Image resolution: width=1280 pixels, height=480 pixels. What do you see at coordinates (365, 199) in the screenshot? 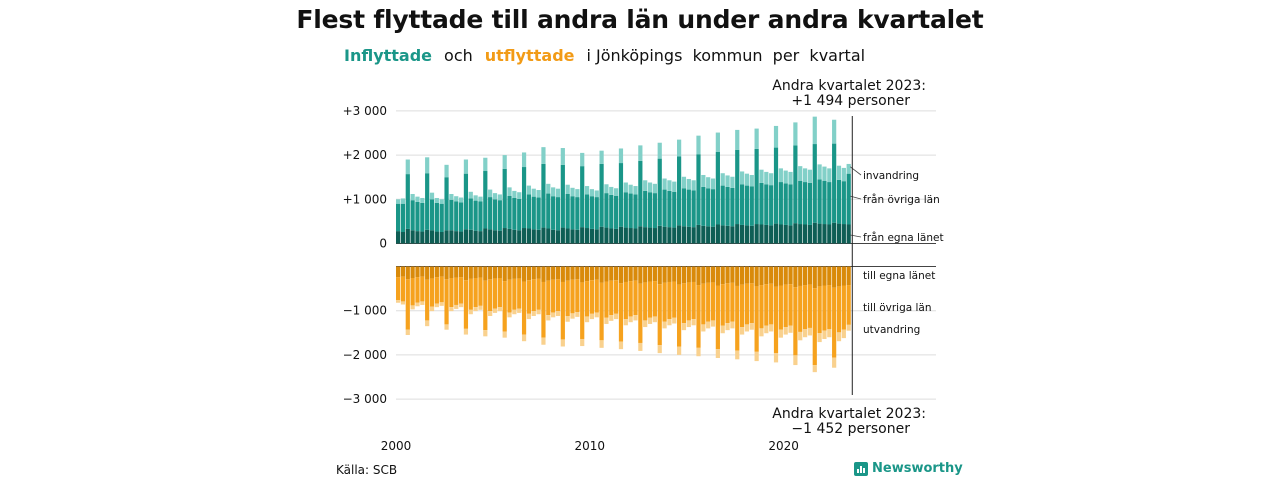
I see `y-tick-label-2: +1 000` at bounding box center [365, 199].